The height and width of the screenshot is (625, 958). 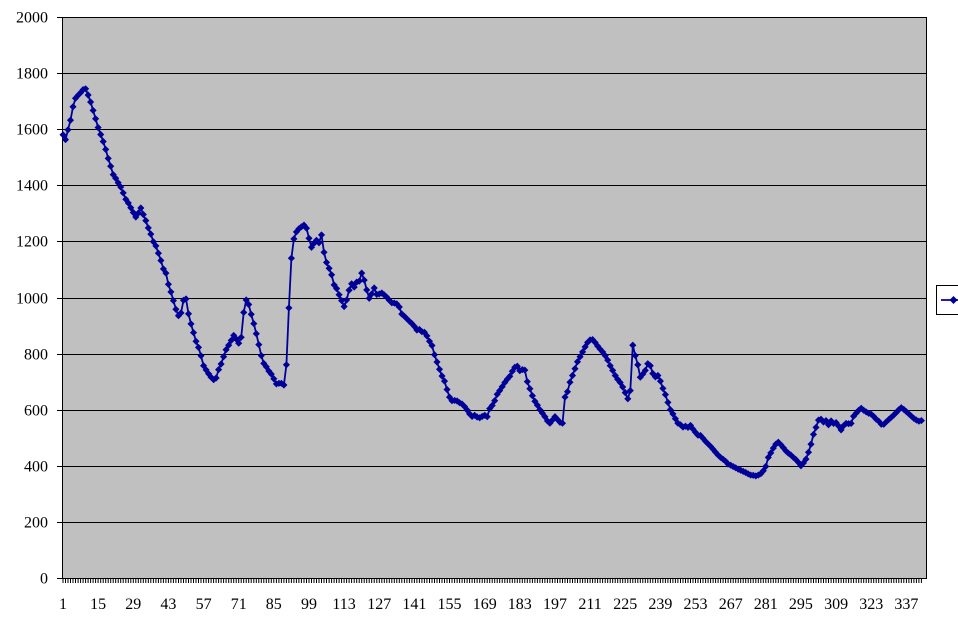 I want to click on svg-text: 309, so click(x=836, y=604).